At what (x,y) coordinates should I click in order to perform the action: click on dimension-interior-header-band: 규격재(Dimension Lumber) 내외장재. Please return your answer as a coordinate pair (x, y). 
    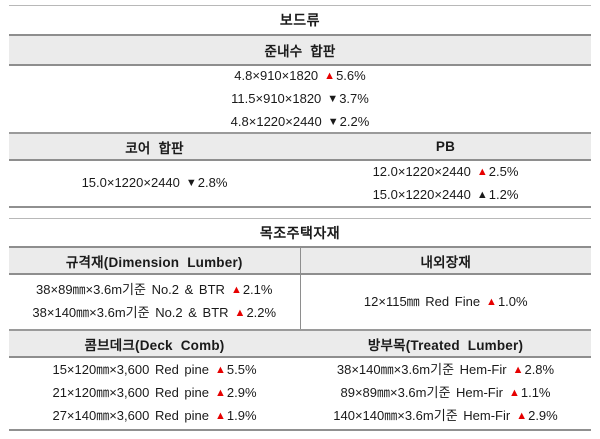
    Looking at the image, I should click on (300, 261).